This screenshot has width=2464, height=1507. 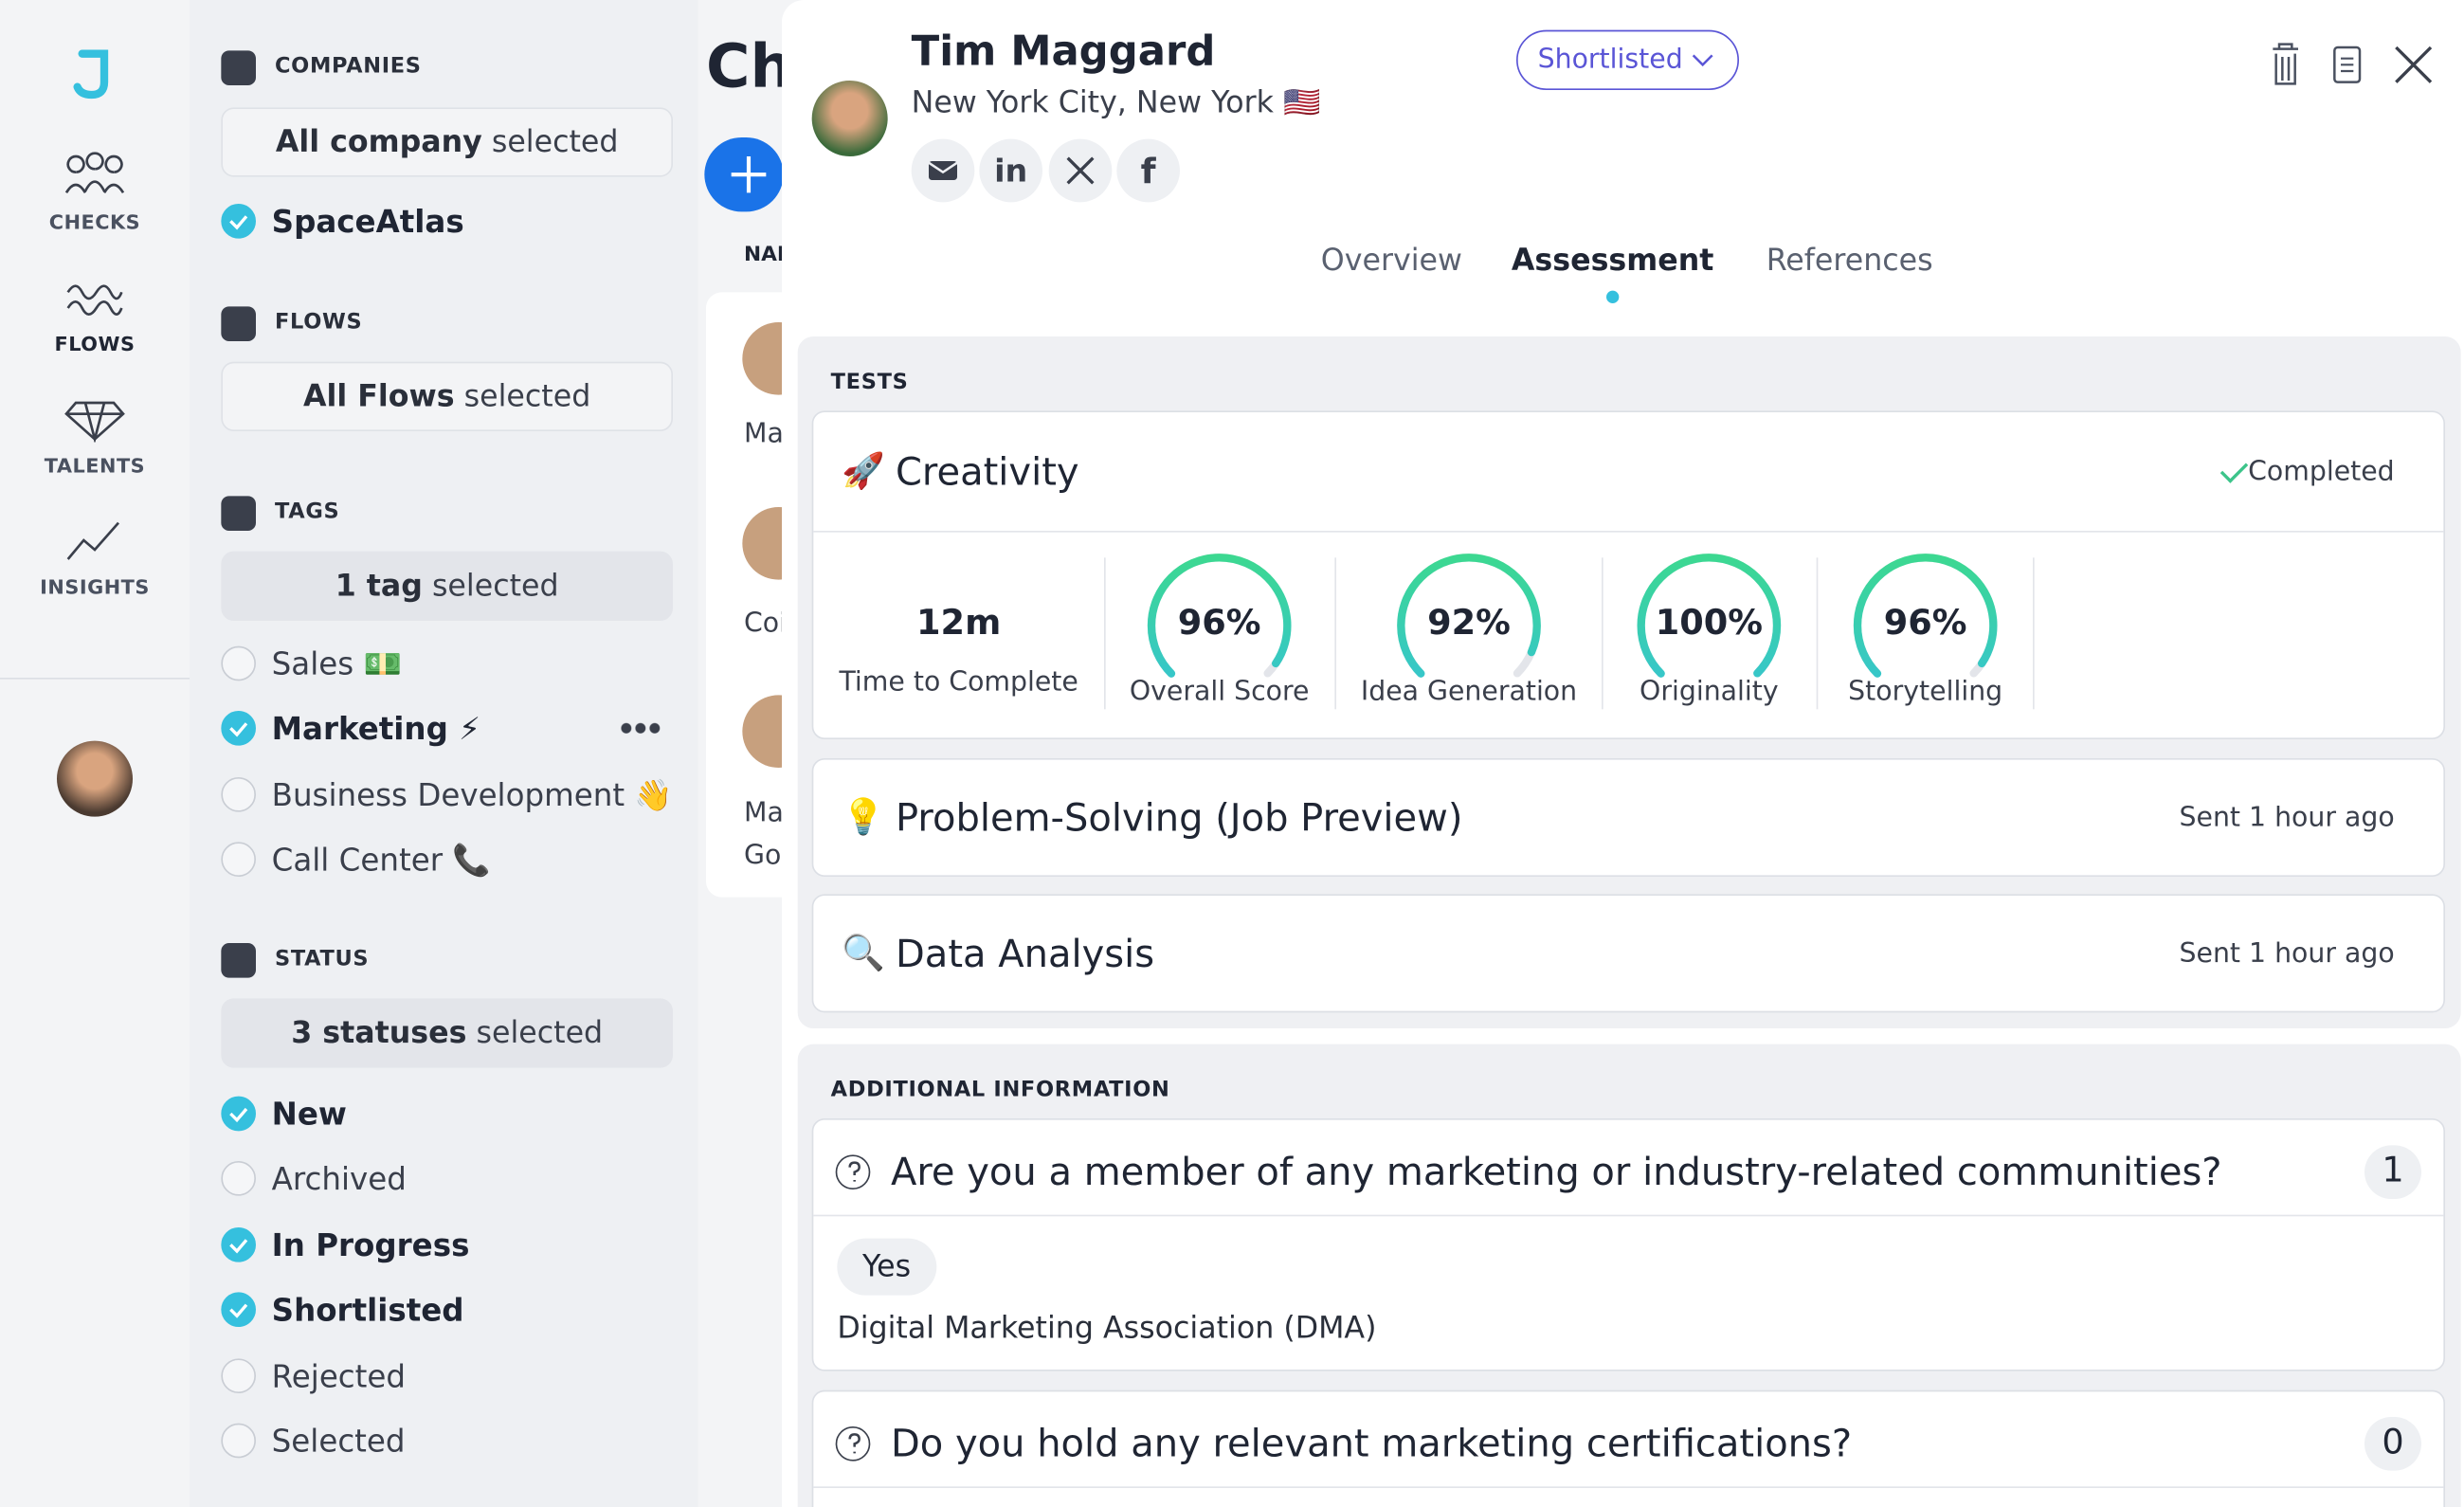 I want to click on test-name: Creativity, so click(x=987, y=472).